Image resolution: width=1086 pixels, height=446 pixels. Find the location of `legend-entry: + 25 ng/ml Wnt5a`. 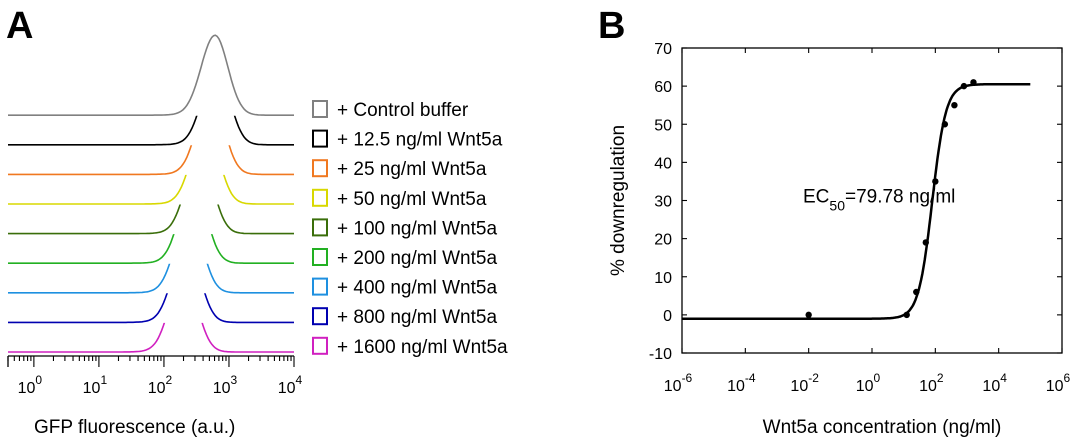

legend-entry: + 25 ng/ml Wnt5a is located at coordinates (399, 169).